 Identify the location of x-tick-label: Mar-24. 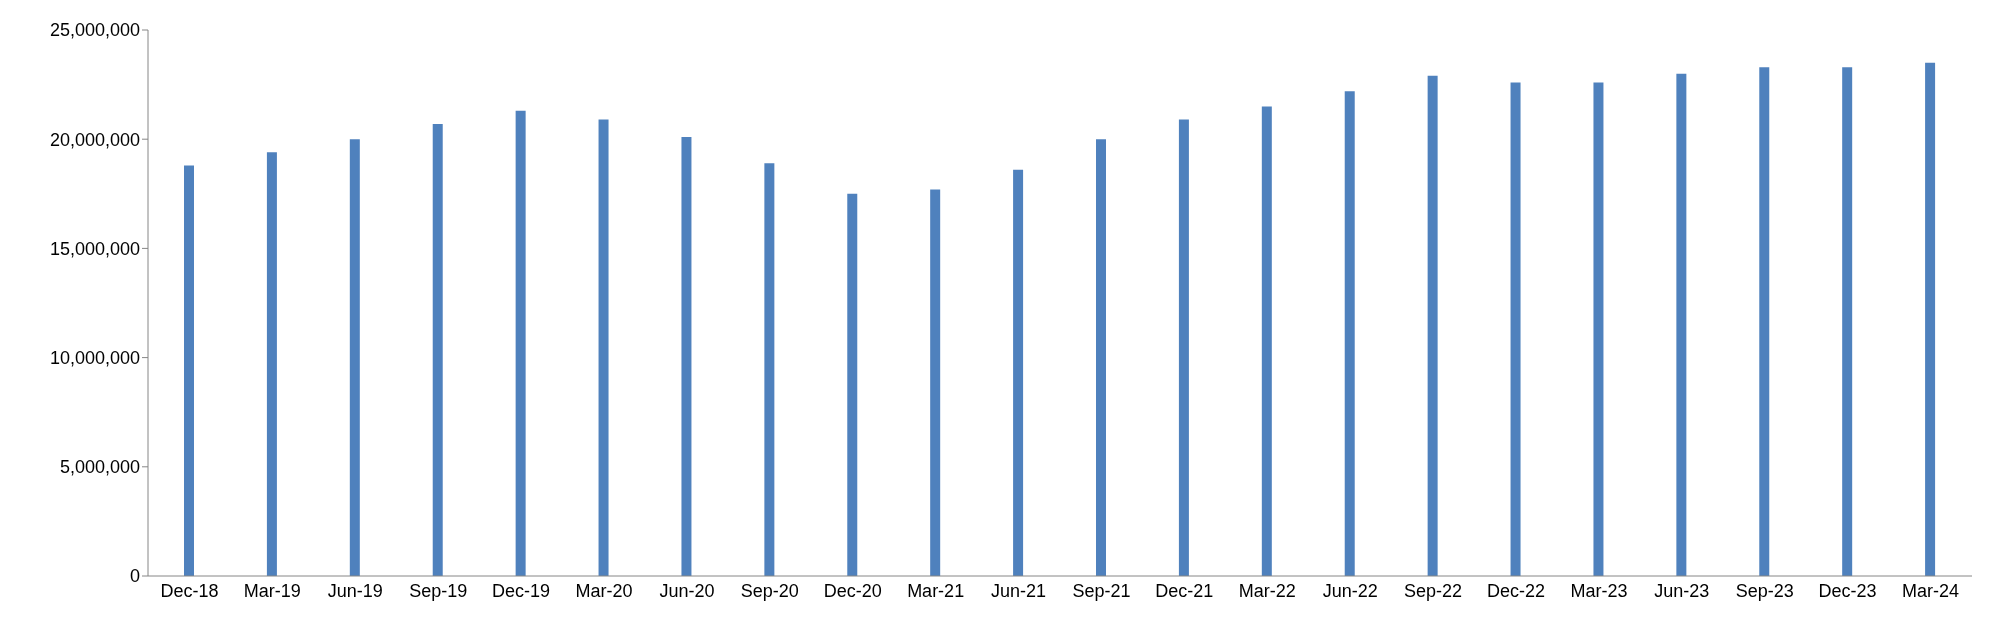
(1931, 590).